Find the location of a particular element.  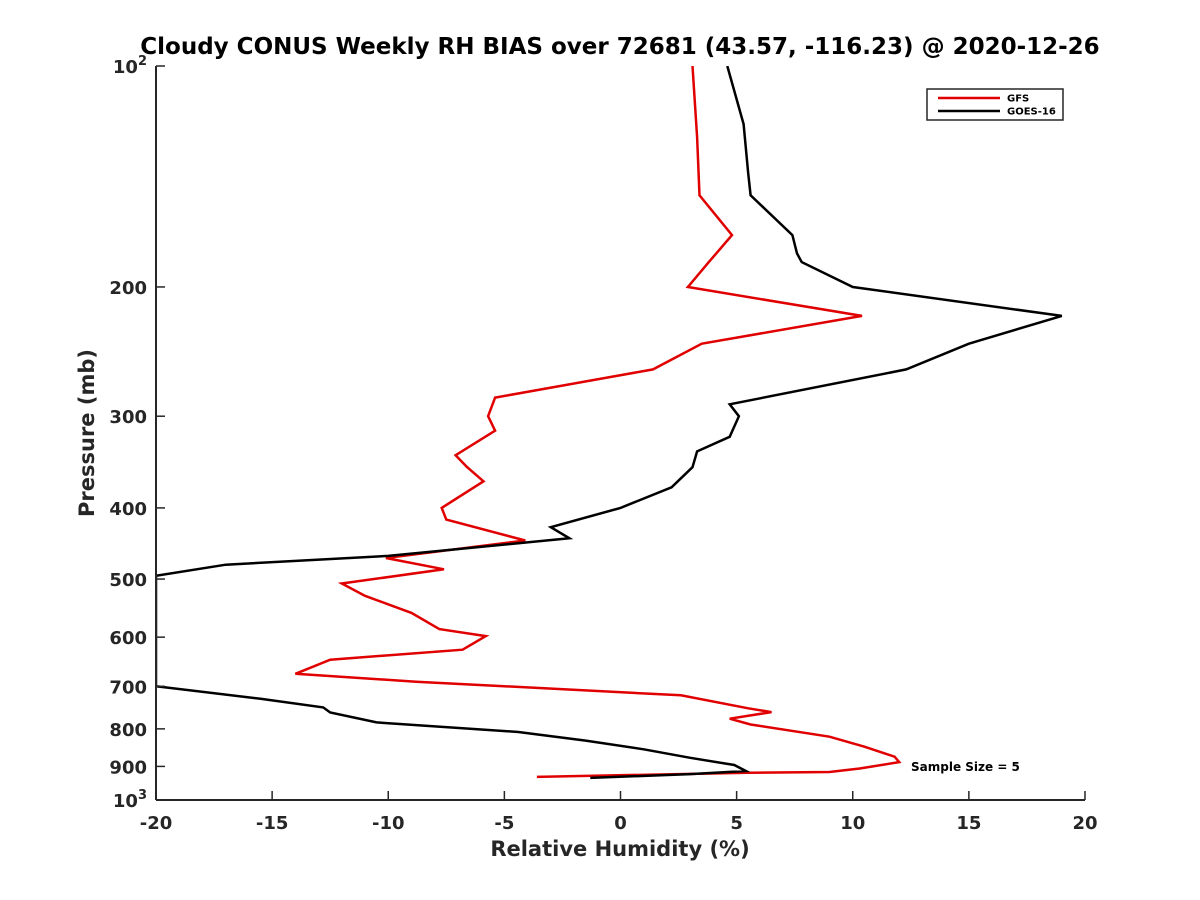

y-tick-label: 300 is located at coordinates (128, 417).